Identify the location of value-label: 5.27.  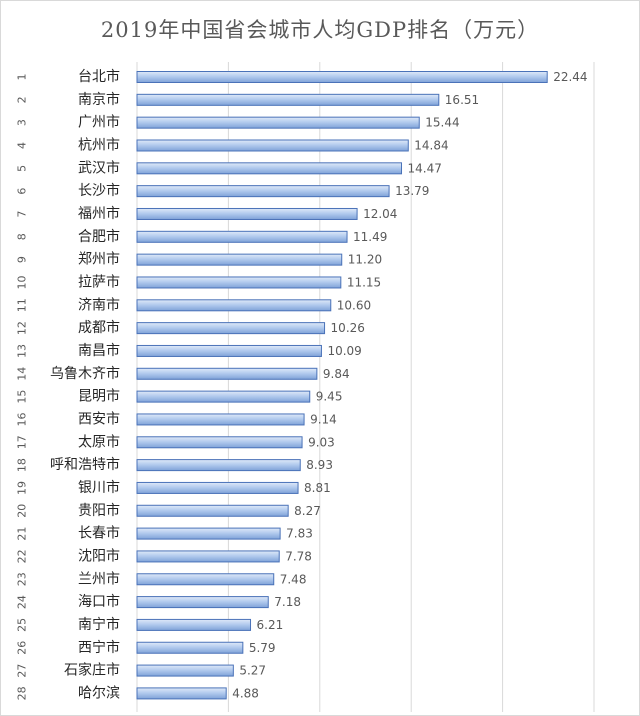
(252, 671).